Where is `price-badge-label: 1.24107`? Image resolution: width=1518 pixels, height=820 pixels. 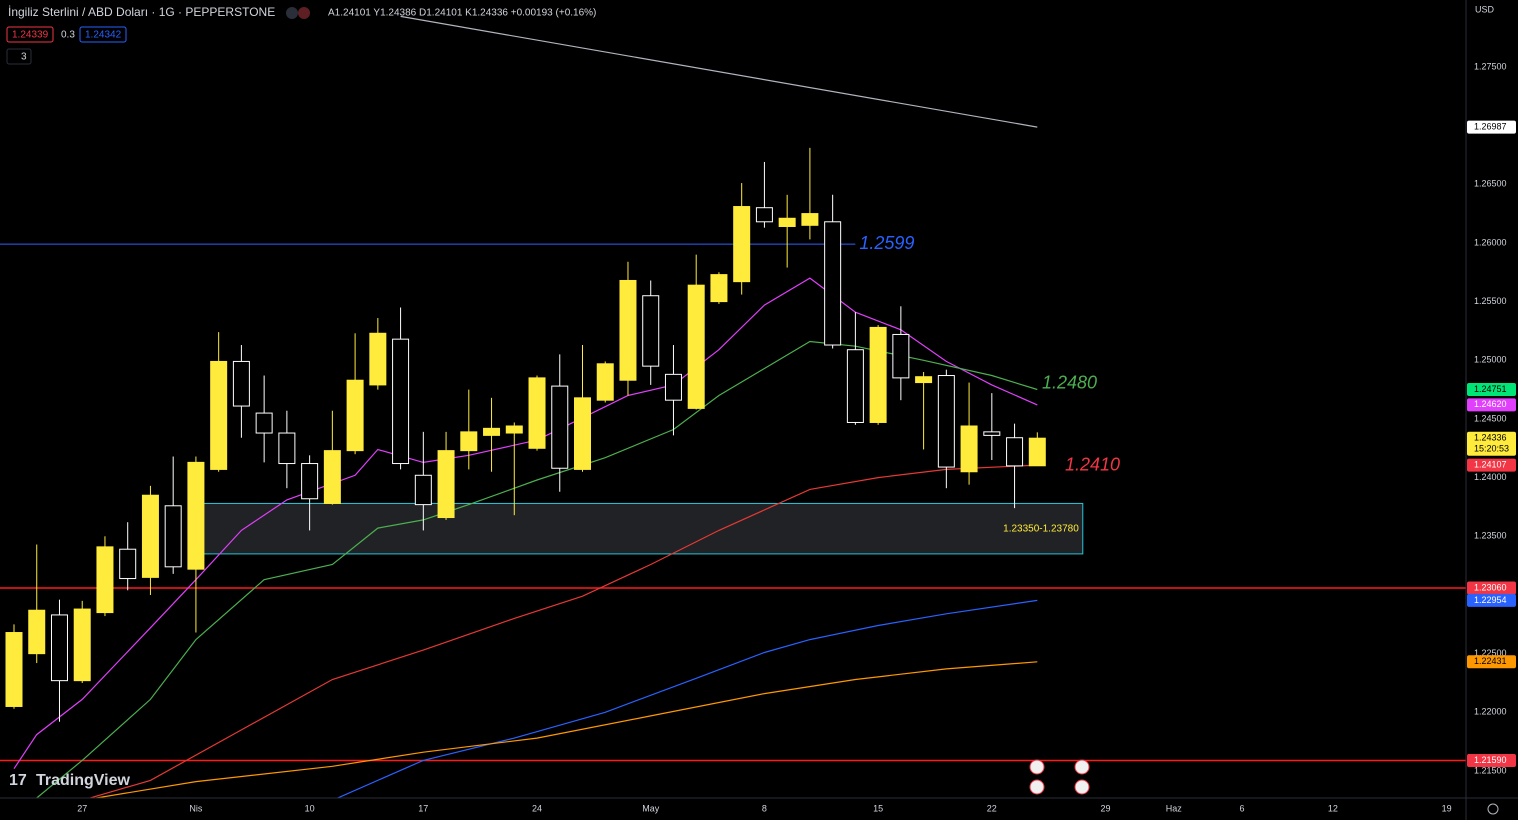 price-badge-label: 1.24107 is located at coordinates (1490, 464).